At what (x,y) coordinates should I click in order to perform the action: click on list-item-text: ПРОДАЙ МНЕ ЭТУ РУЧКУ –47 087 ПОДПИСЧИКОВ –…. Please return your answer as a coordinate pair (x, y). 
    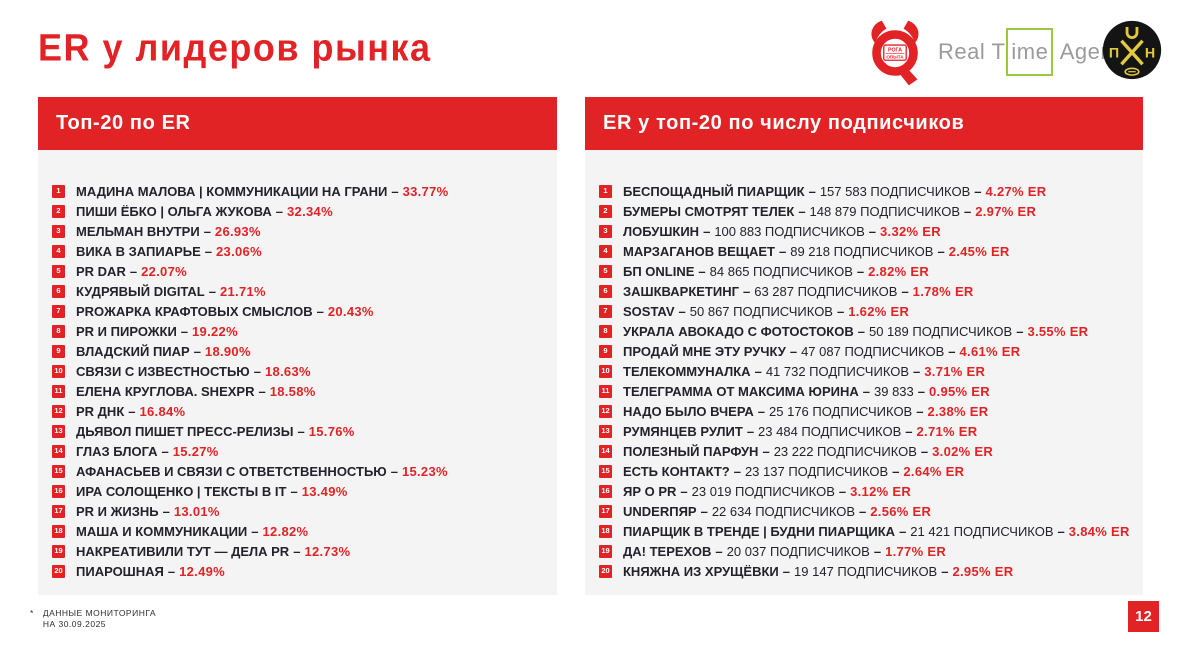
    Looking at the image, I should click on (821, 351).